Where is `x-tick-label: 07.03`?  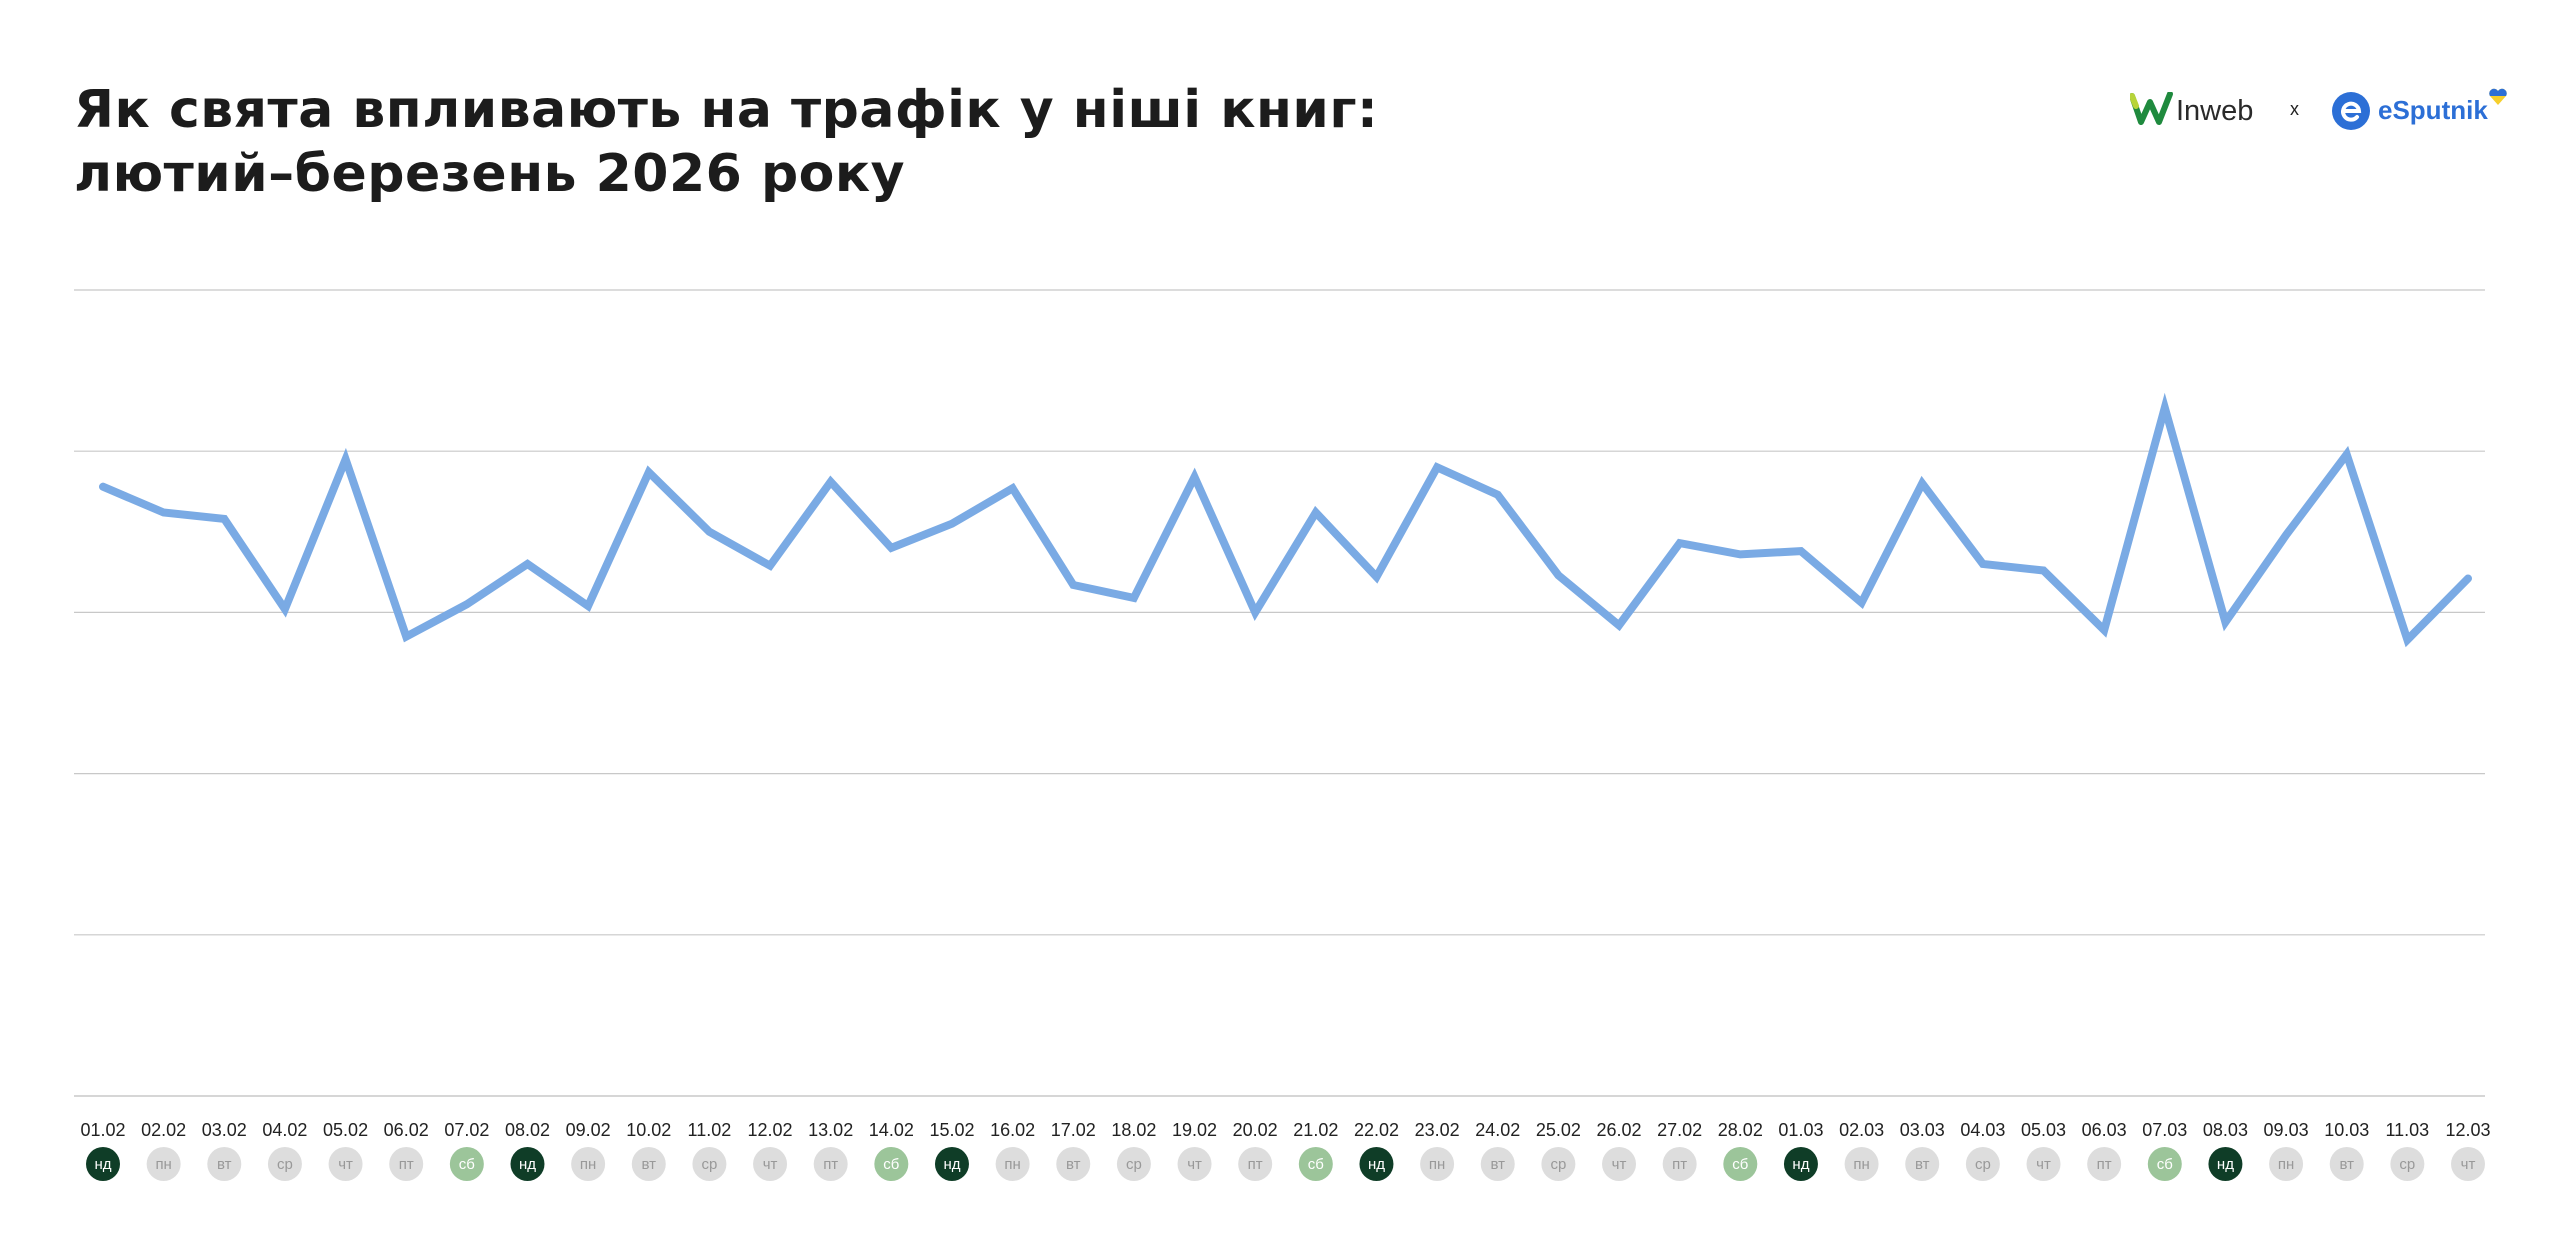 x-tick-label: 07.03 is located at coordinates (2164, 1130).